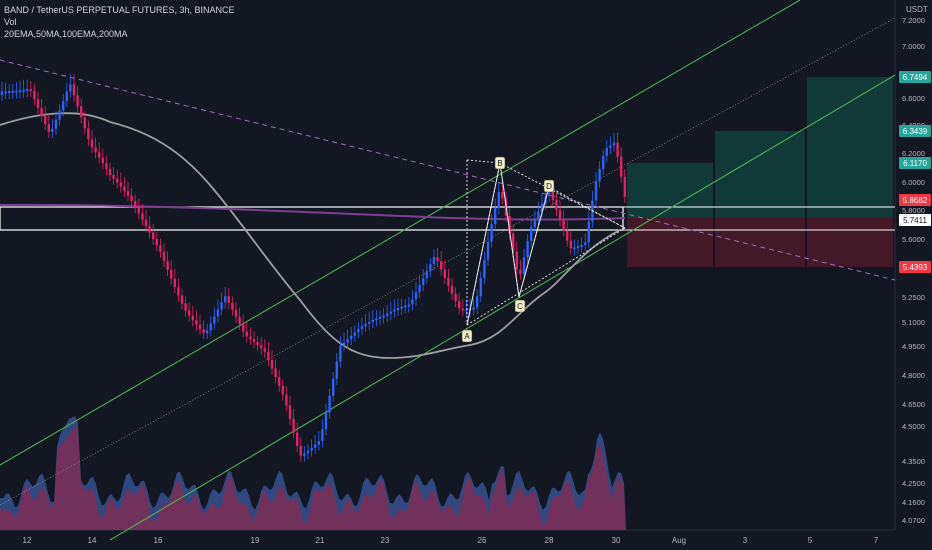 The height and width of the screenshot is (550, 932). What do you see at coordinates (913, 297) in the screenshot?
I see `price-tick: 5.2500` at bounding box center [913, 297].